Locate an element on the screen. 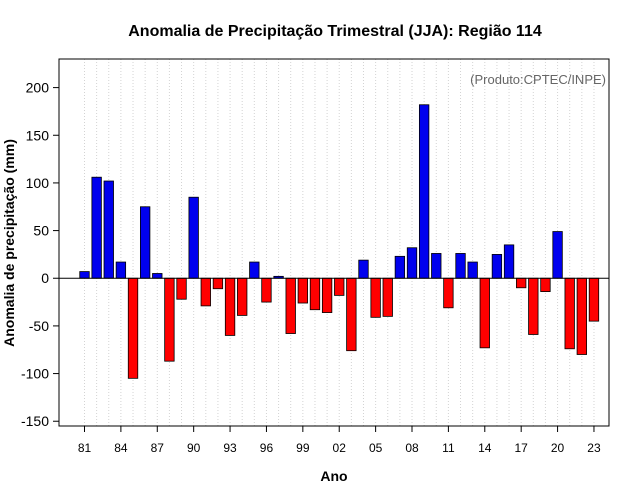 The width and height of the screenshot is (640, 500). bar-1985 is located at coordinates (133, 328).